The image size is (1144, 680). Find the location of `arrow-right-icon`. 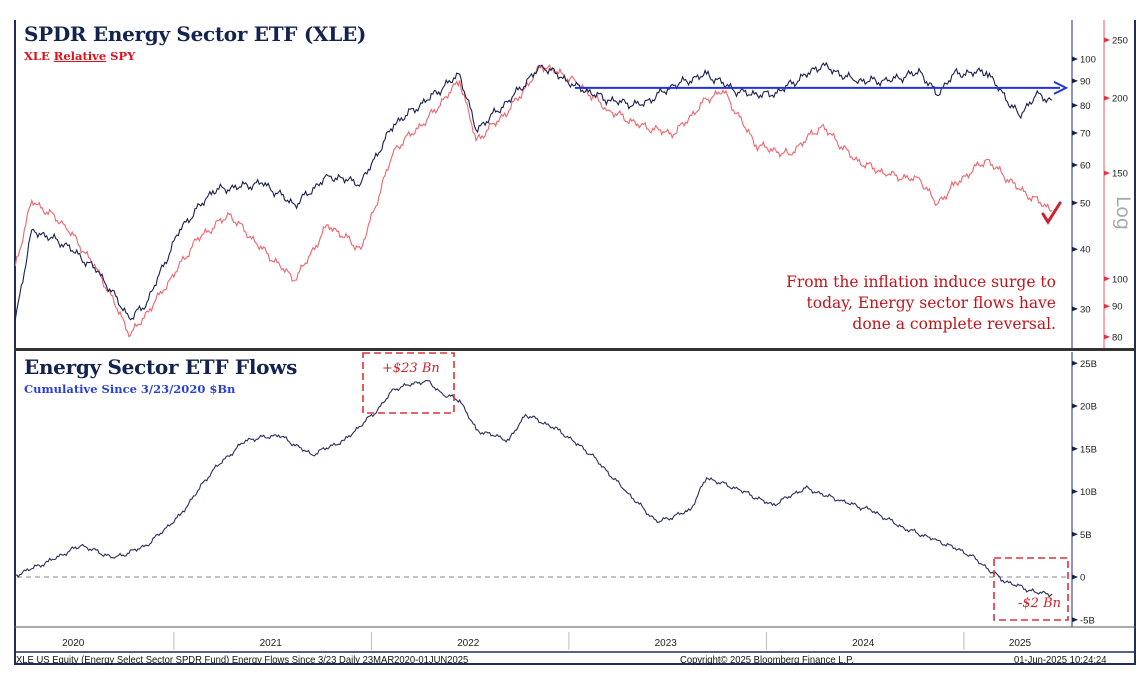

arrow-right-icon is located at coordinates (1061, 88).